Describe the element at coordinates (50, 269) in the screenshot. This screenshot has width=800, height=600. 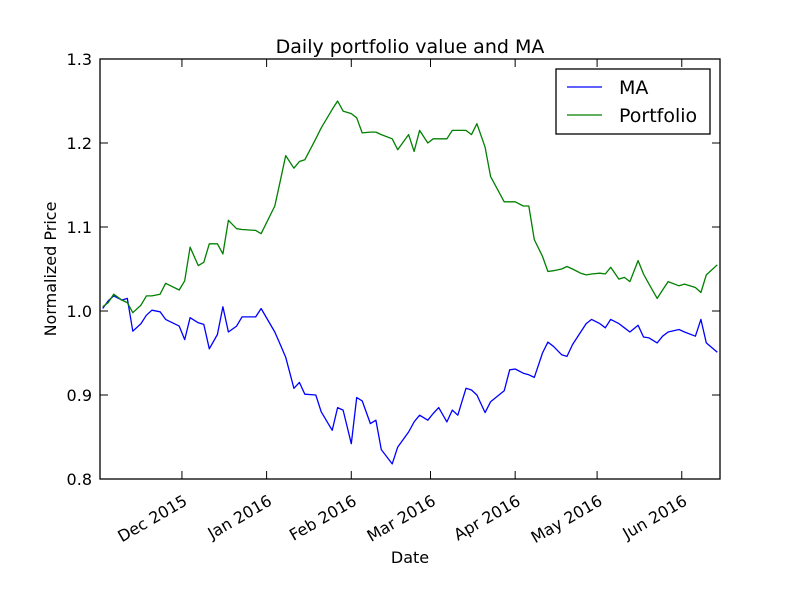
I see `y-axis-label: Normalized Price` at that location.